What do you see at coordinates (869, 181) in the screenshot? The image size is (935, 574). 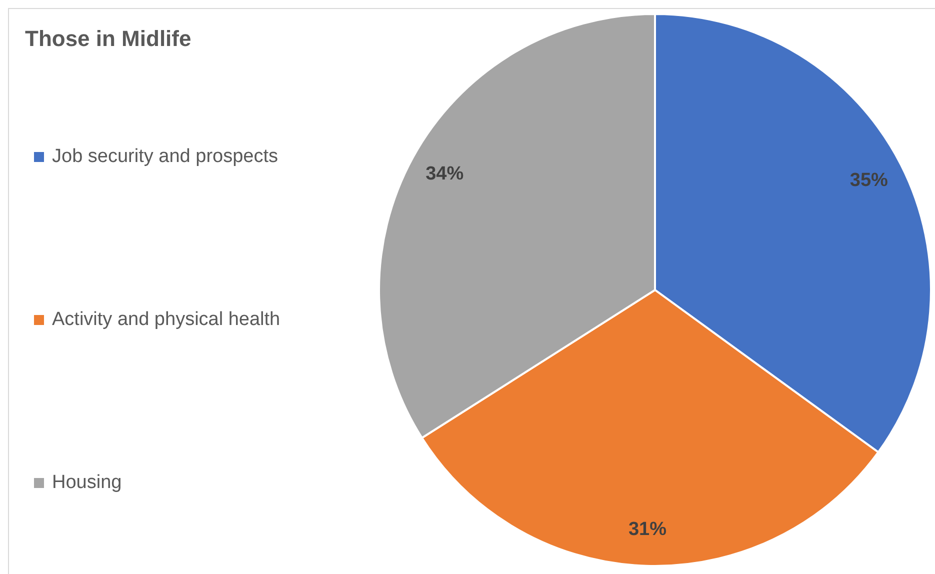 I see `data-label: 35%` at bounding box center [869, 181].